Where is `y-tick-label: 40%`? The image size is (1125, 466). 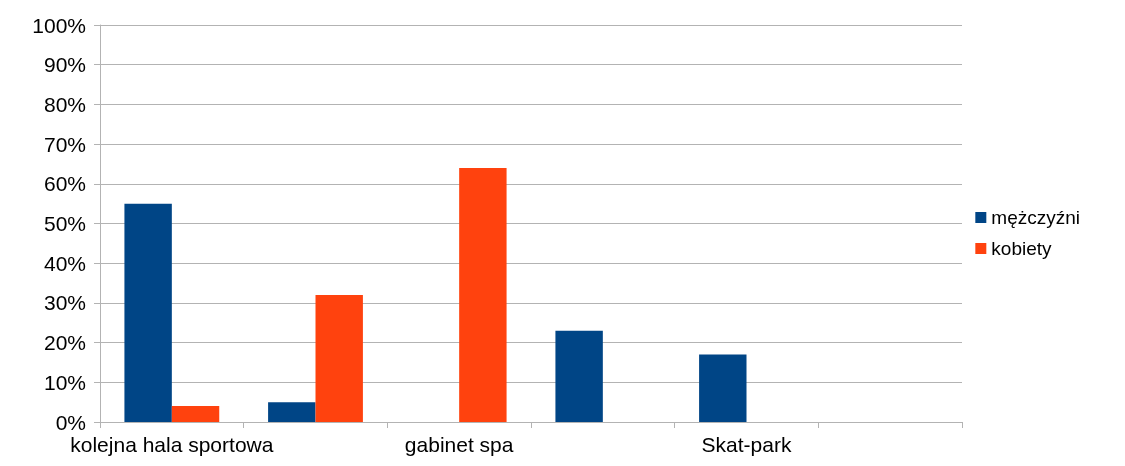 y-tick-label: 40% is located at coordinates (64, 263).